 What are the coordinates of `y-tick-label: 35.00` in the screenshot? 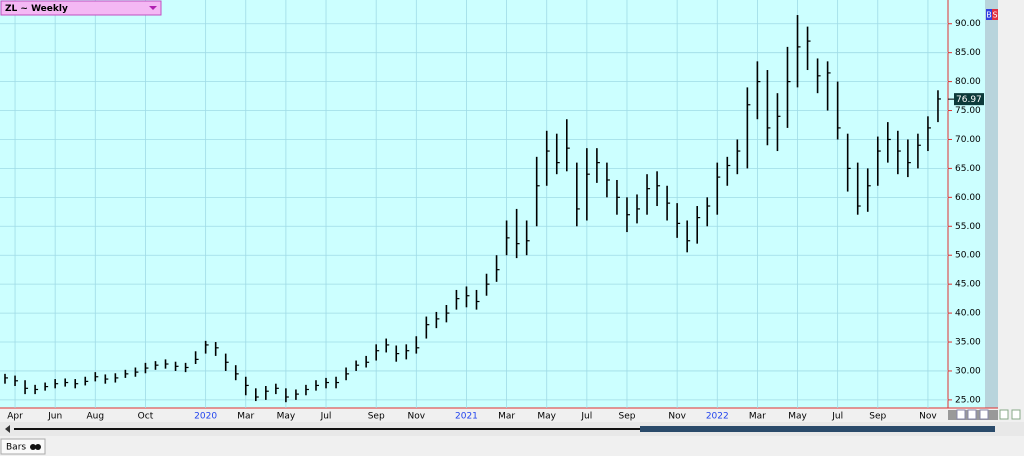 It's located at (968, 343).